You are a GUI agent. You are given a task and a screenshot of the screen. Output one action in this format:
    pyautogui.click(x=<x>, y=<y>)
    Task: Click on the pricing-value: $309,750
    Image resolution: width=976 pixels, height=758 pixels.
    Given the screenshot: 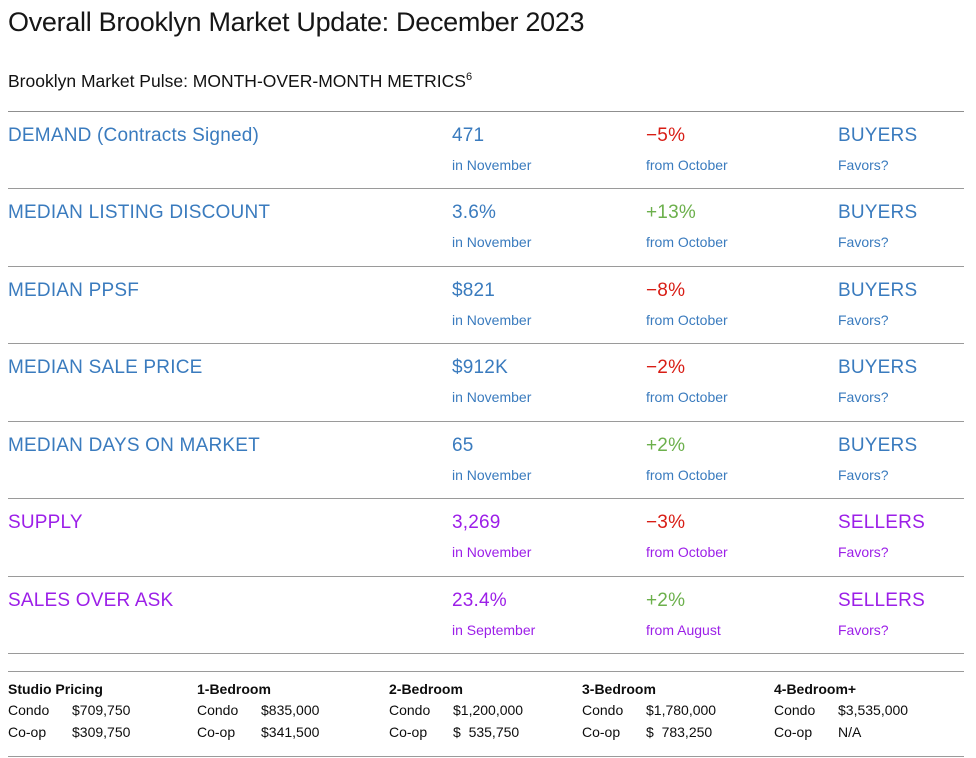 What is the action you would take?
    pyautogui.click(x=101, y=732)
    